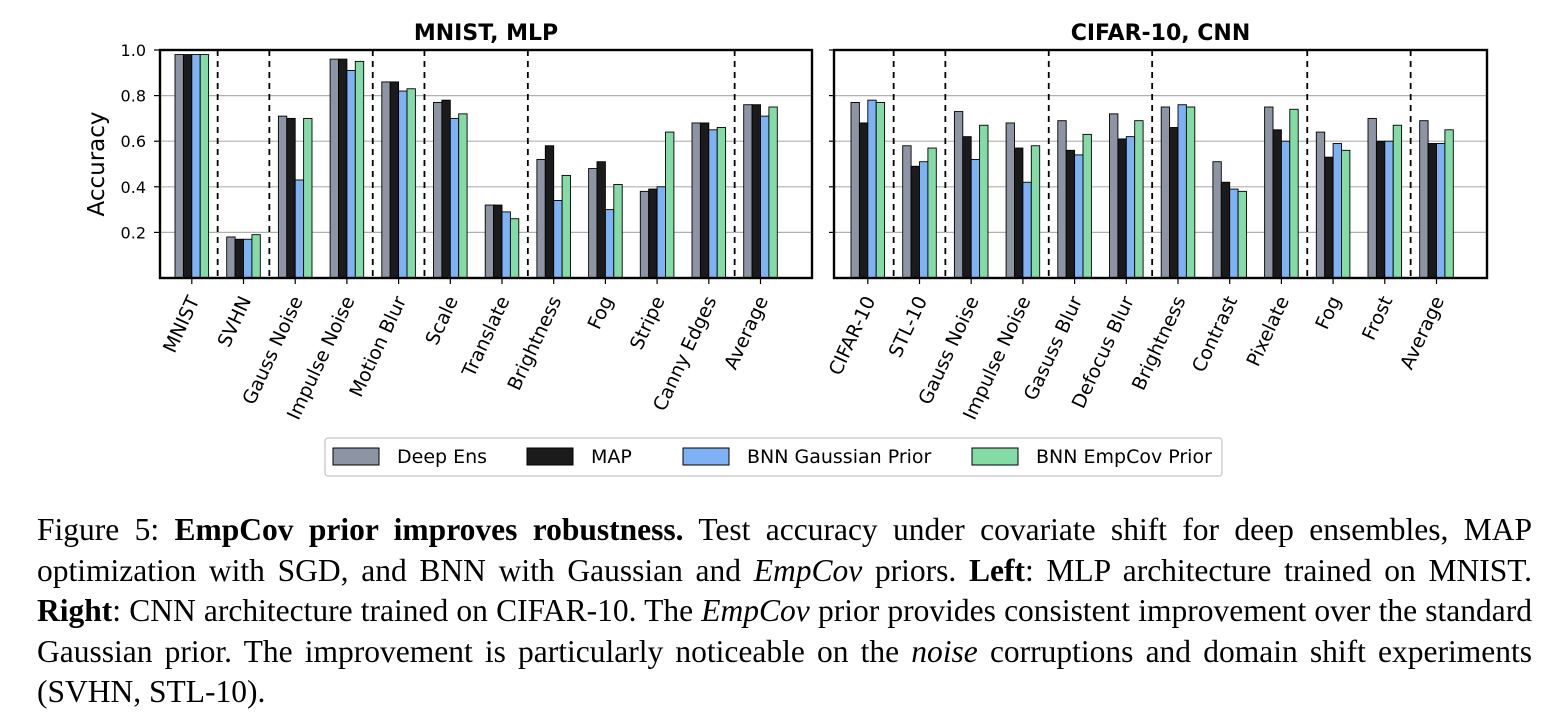 The height and width of the screenshot is (725, 1555). I want to click on bar-map-mnist, so click(187, 166).